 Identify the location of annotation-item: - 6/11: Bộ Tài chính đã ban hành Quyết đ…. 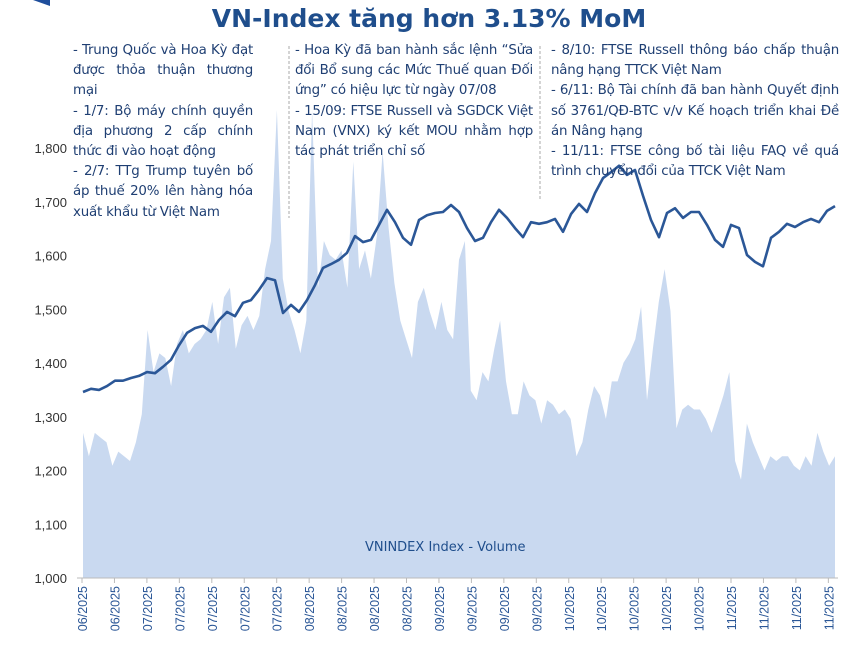
(695, 111).